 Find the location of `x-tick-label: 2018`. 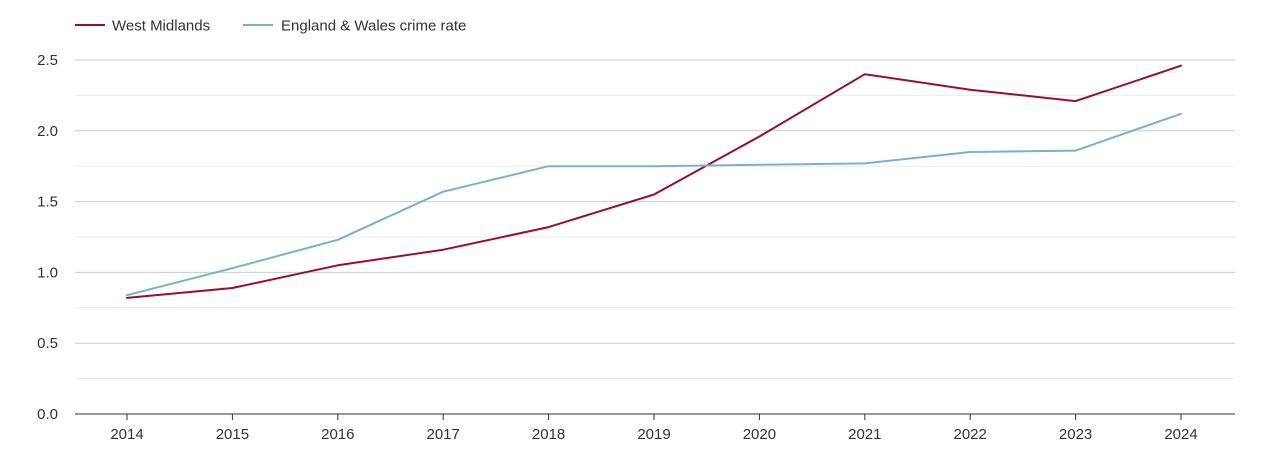

x-tick-label: 2018 is located at coordinates (548, 434).